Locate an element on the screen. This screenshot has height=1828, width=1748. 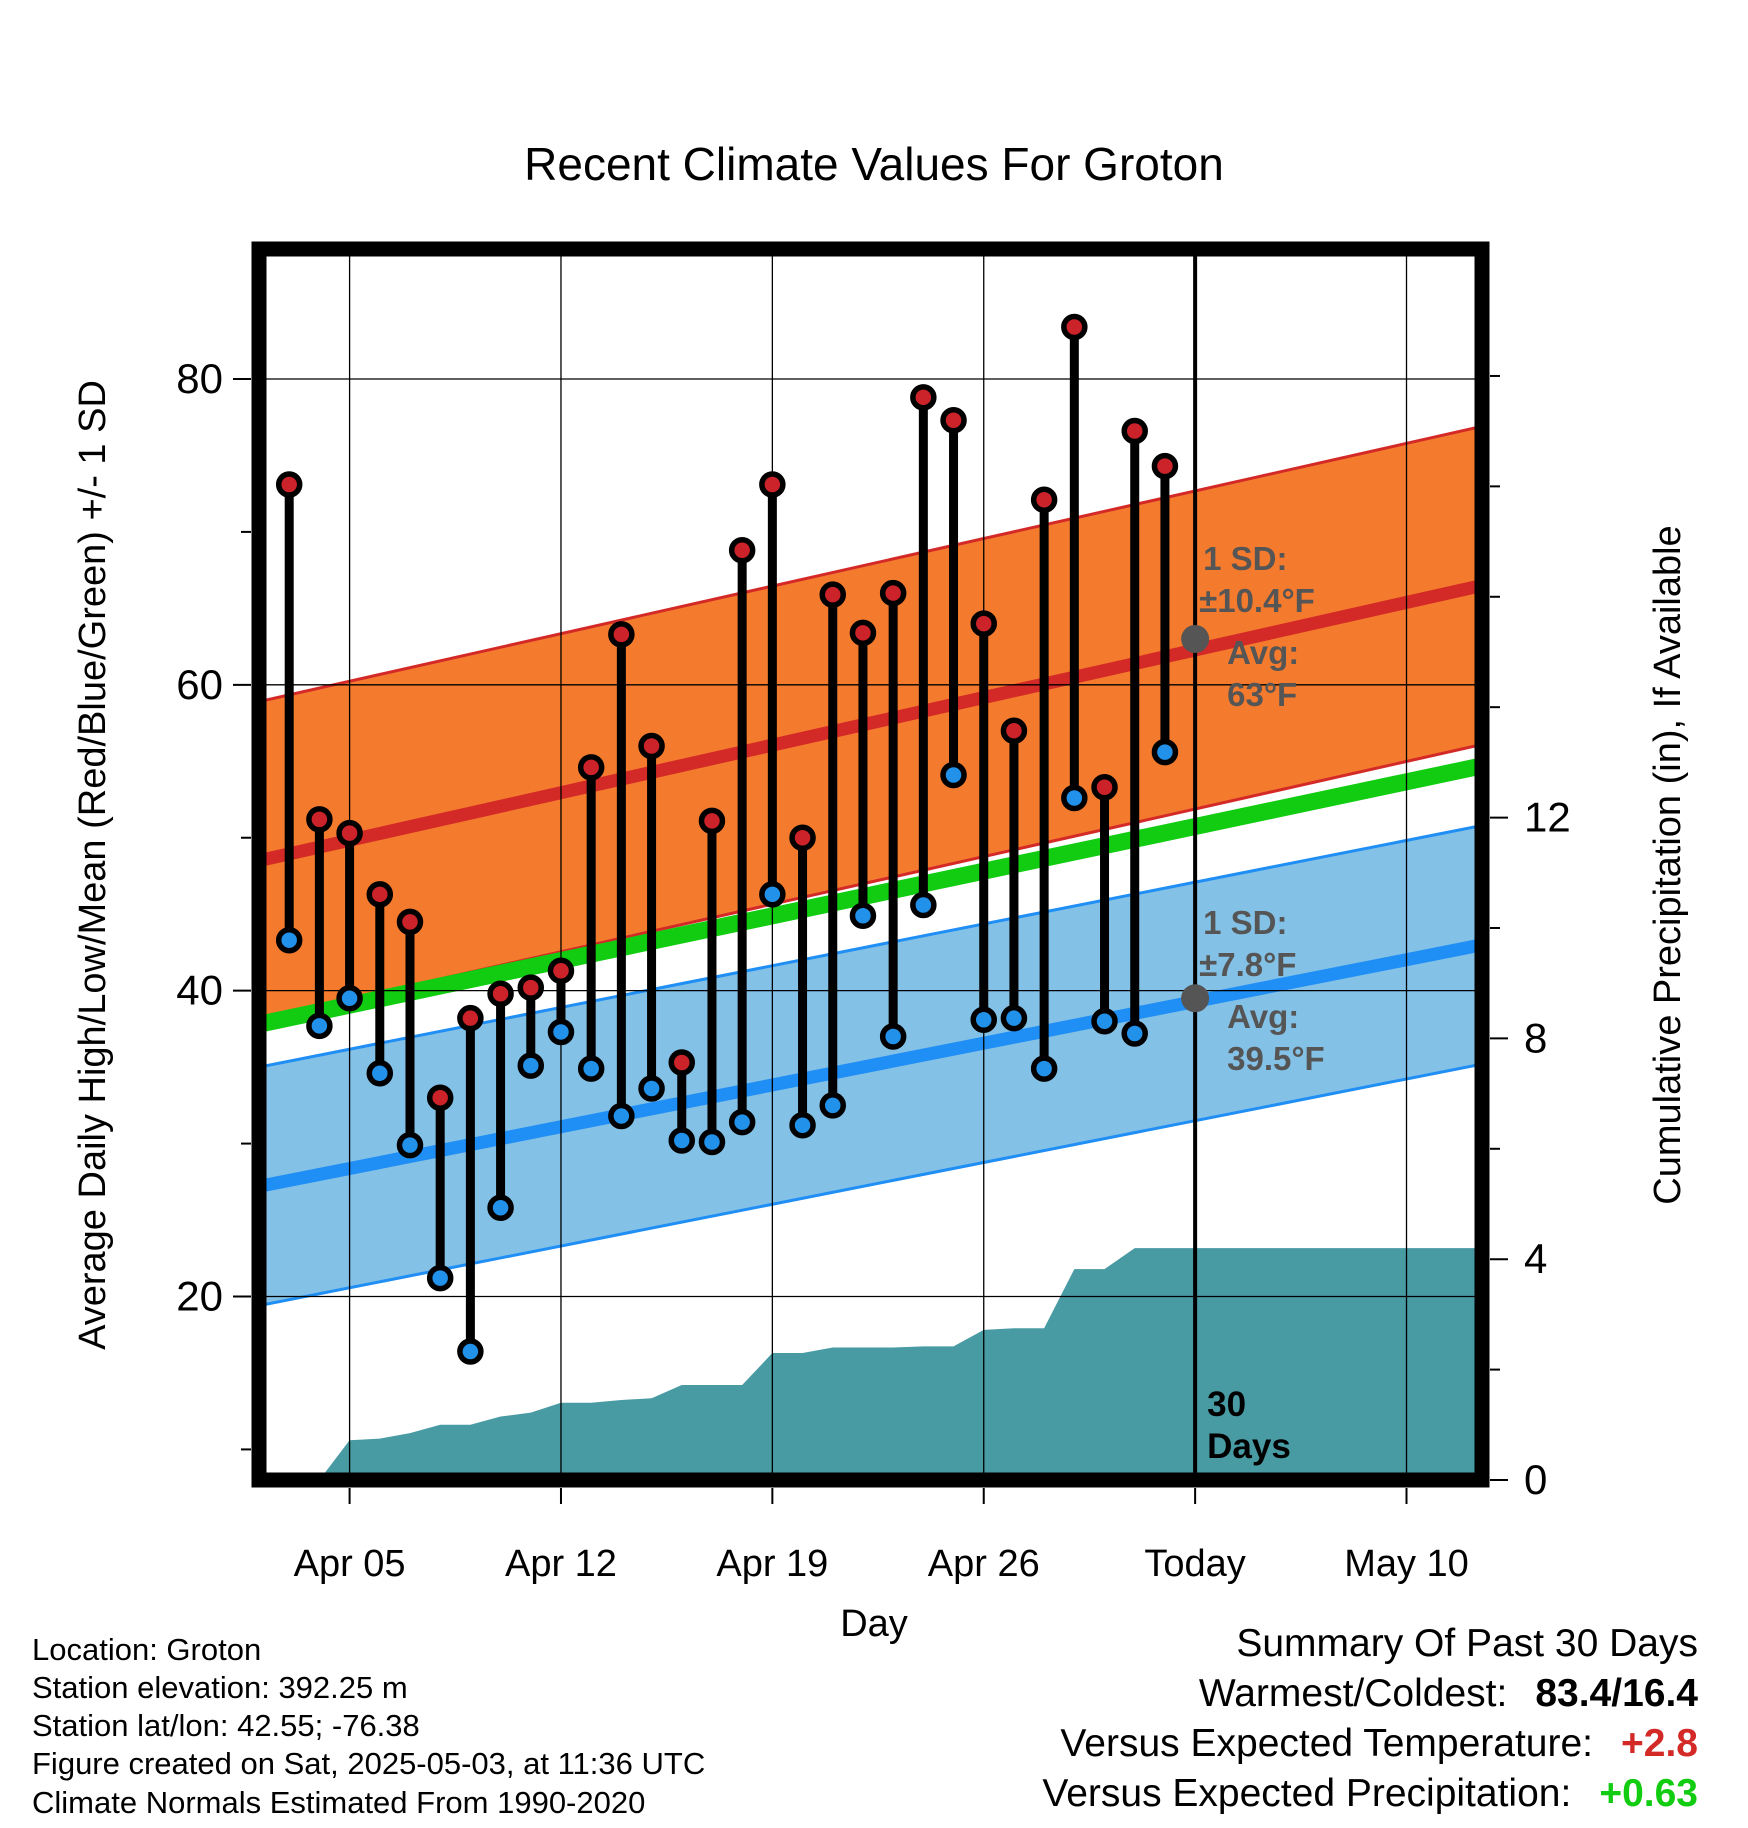
summary-precip-value: +0.63 is located at coordinates (1648, 1793).